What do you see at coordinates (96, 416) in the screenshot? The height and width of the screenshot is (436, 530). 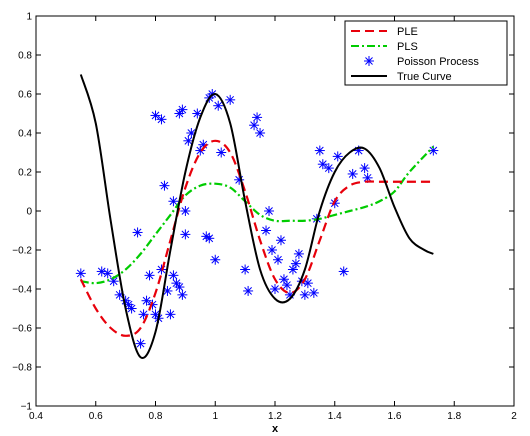 I see `x-tick-label: 0.6` at bounding box center [96, 416].